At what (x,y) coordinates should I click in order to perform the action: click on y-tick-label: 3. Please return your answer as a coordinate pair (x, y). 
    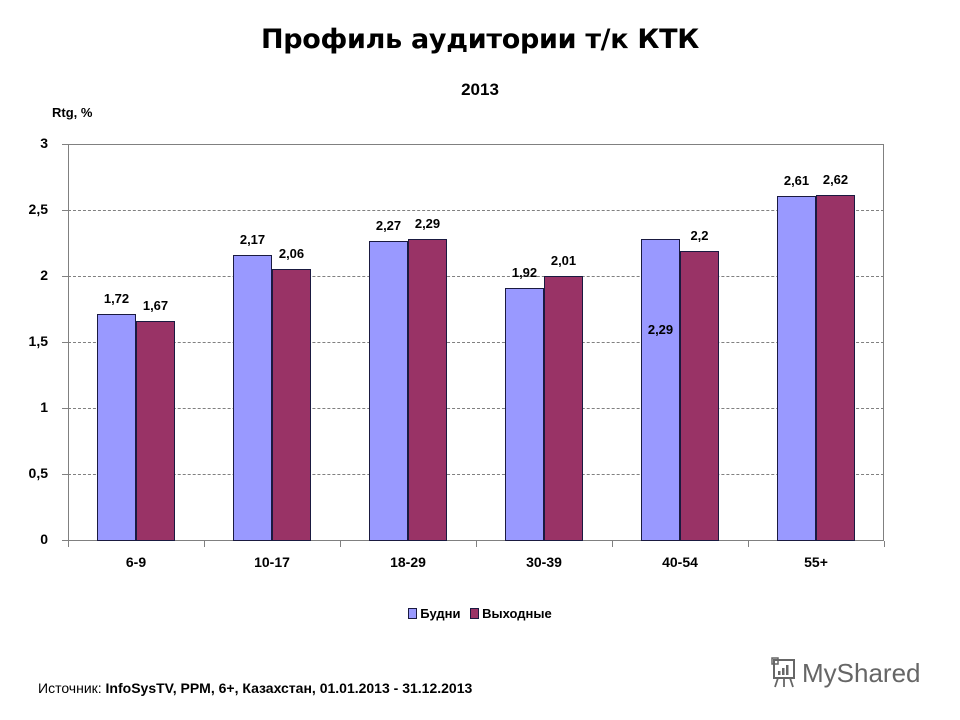
    Looking at the image, I should click on (44, 143).